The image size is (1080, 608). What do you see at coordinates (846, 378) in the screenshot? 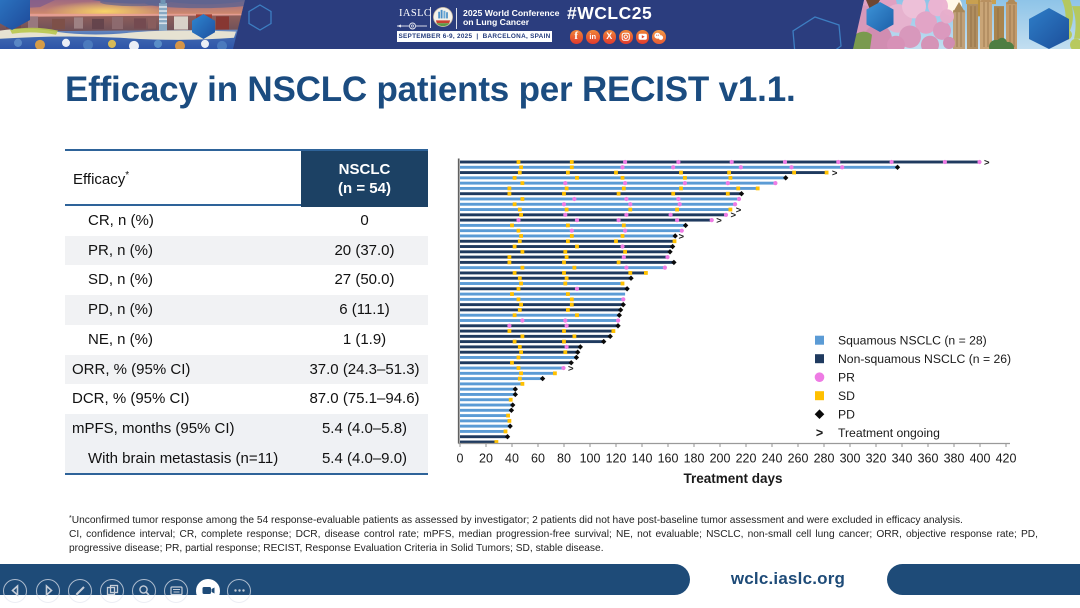
I see `svg-text: PR` at bounding box center [846, 378].